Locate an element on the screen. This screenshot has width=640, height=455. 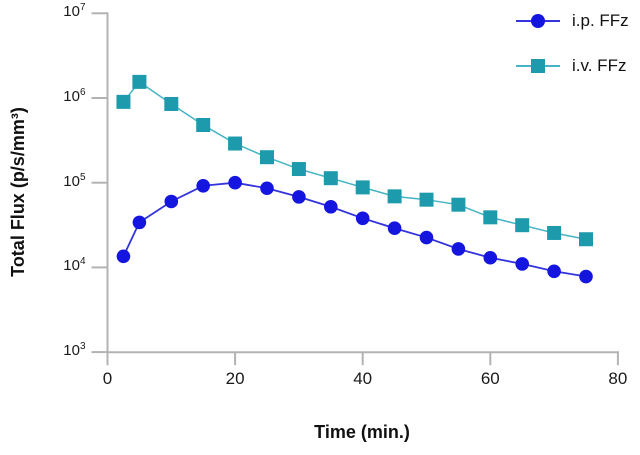
y-tick-label: 10³ is located at coordinates (74, 350).